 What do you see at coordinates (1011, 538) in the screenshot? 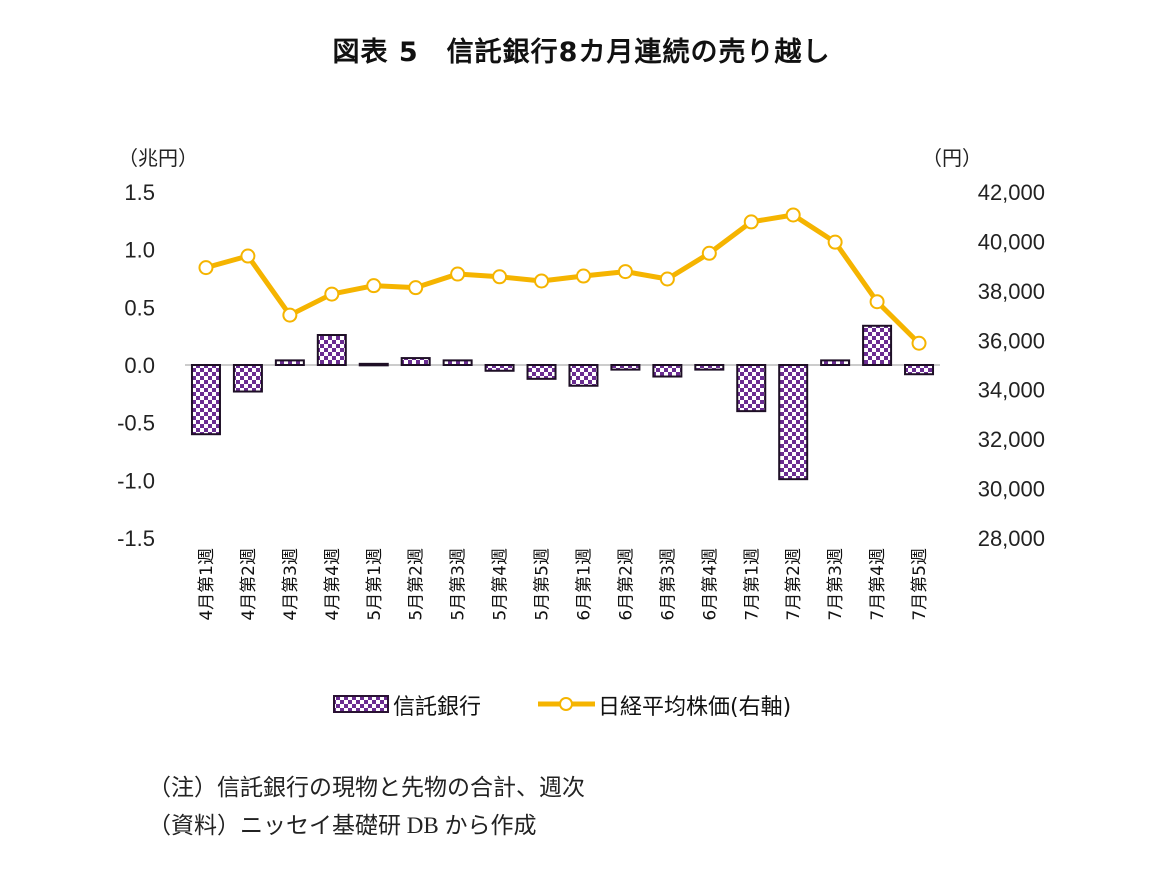
I see `right-tick-label: 28,000` at bounding box center [1011, 538].